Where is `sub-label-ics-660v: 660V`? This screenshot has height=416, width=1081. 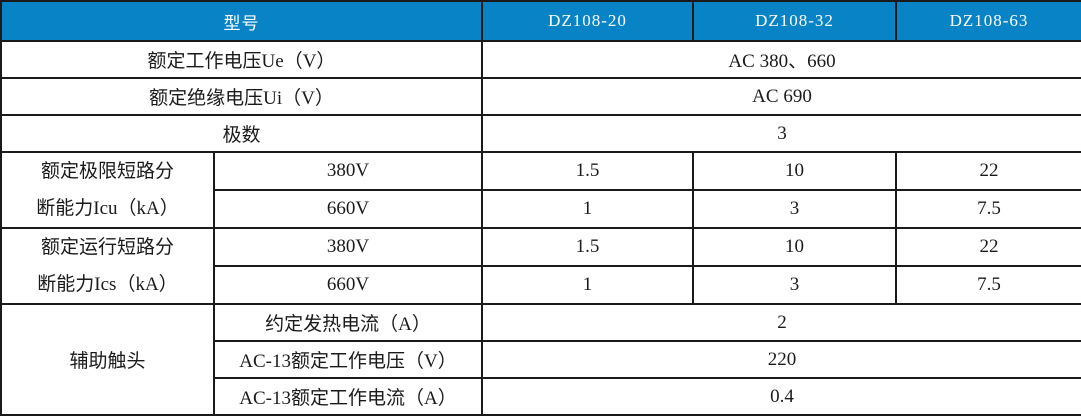
sub-label-ics-660v: 660V is located at coordinates (348, 285).